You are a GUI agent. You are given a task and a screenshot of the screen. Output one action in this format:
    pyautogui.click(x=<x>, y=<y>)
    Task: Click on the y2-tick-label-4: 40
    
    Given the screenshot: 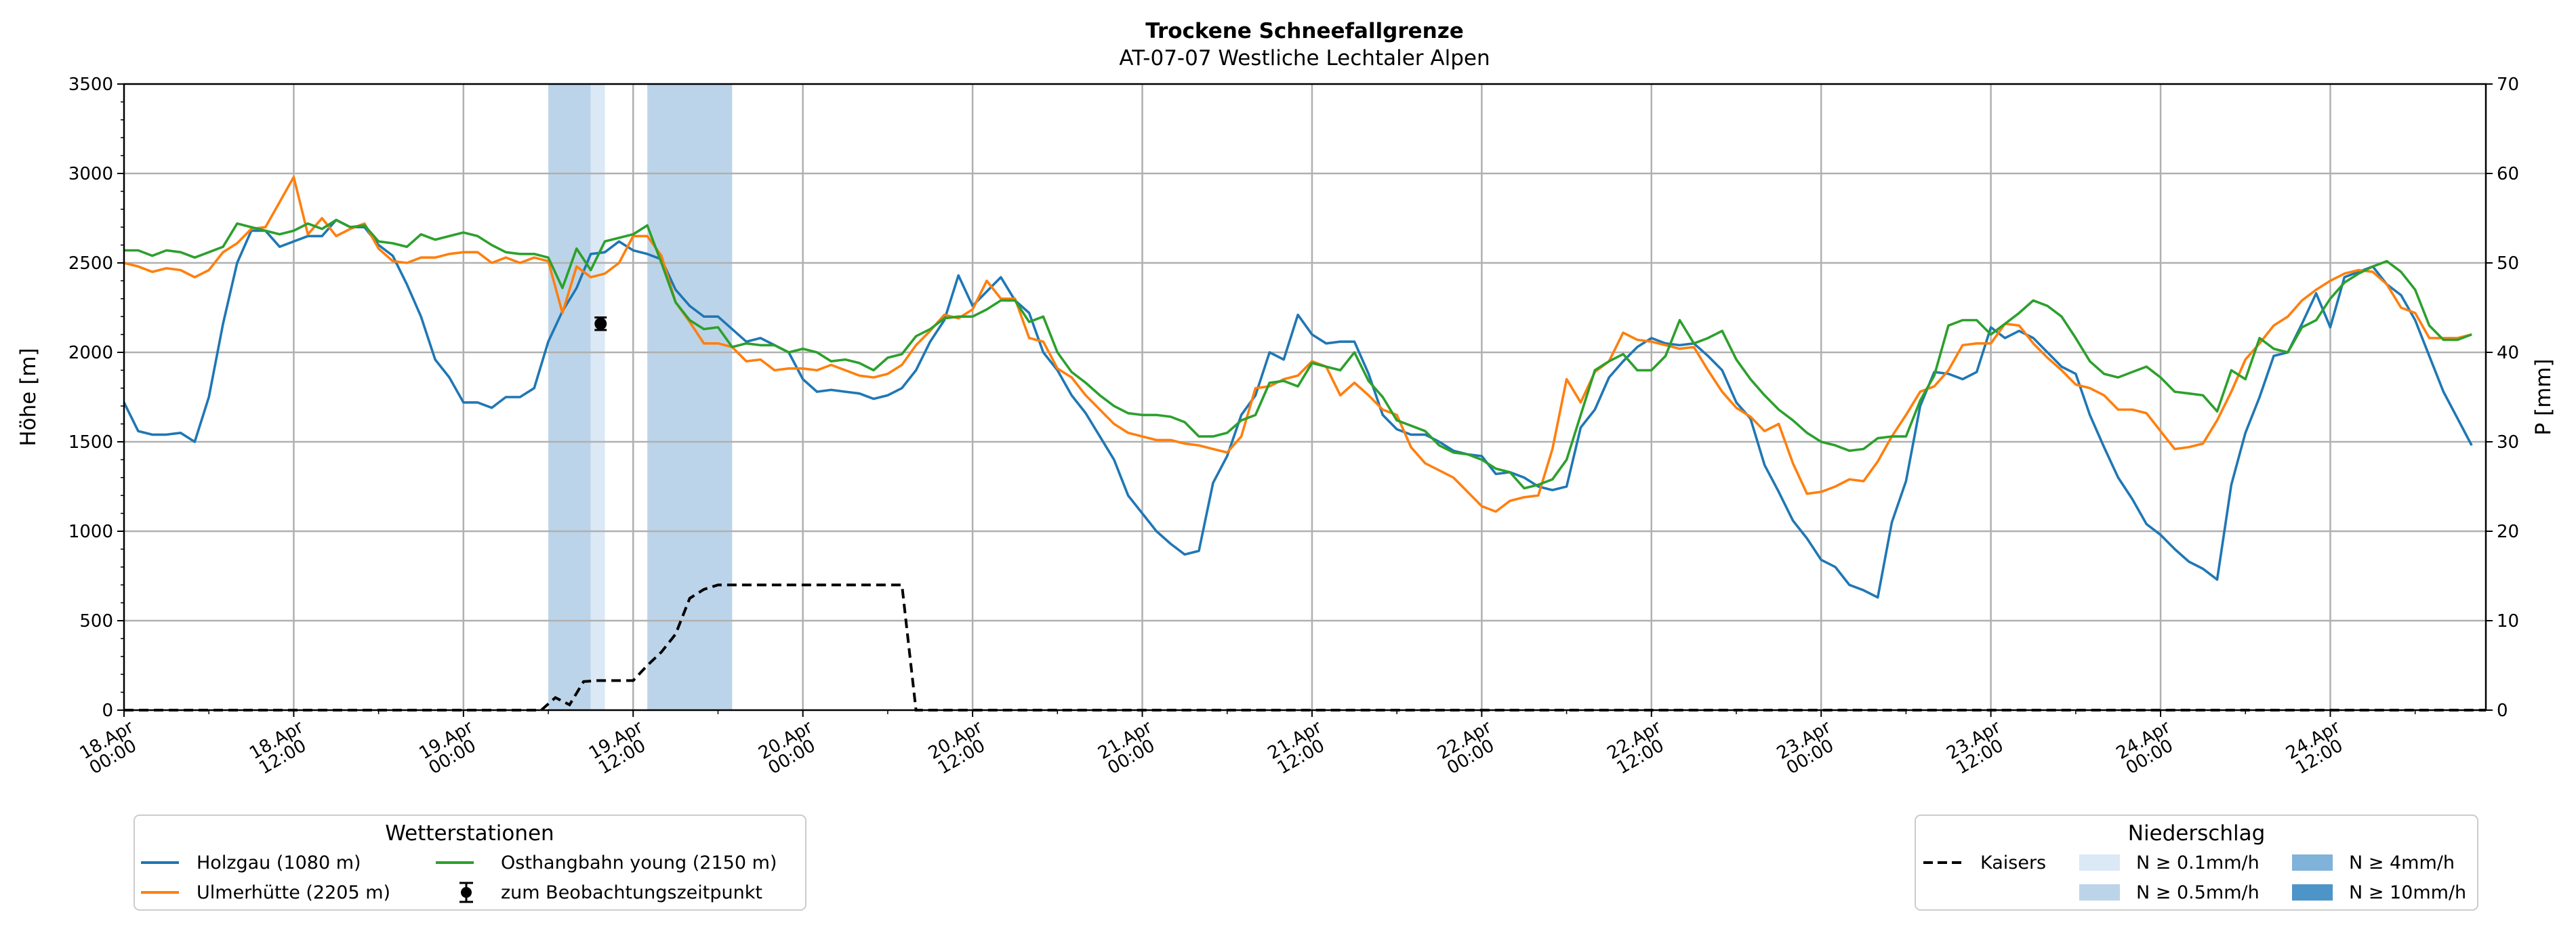 What is the action you would take?
    pyautogui.click(x=2508, y=353)
    